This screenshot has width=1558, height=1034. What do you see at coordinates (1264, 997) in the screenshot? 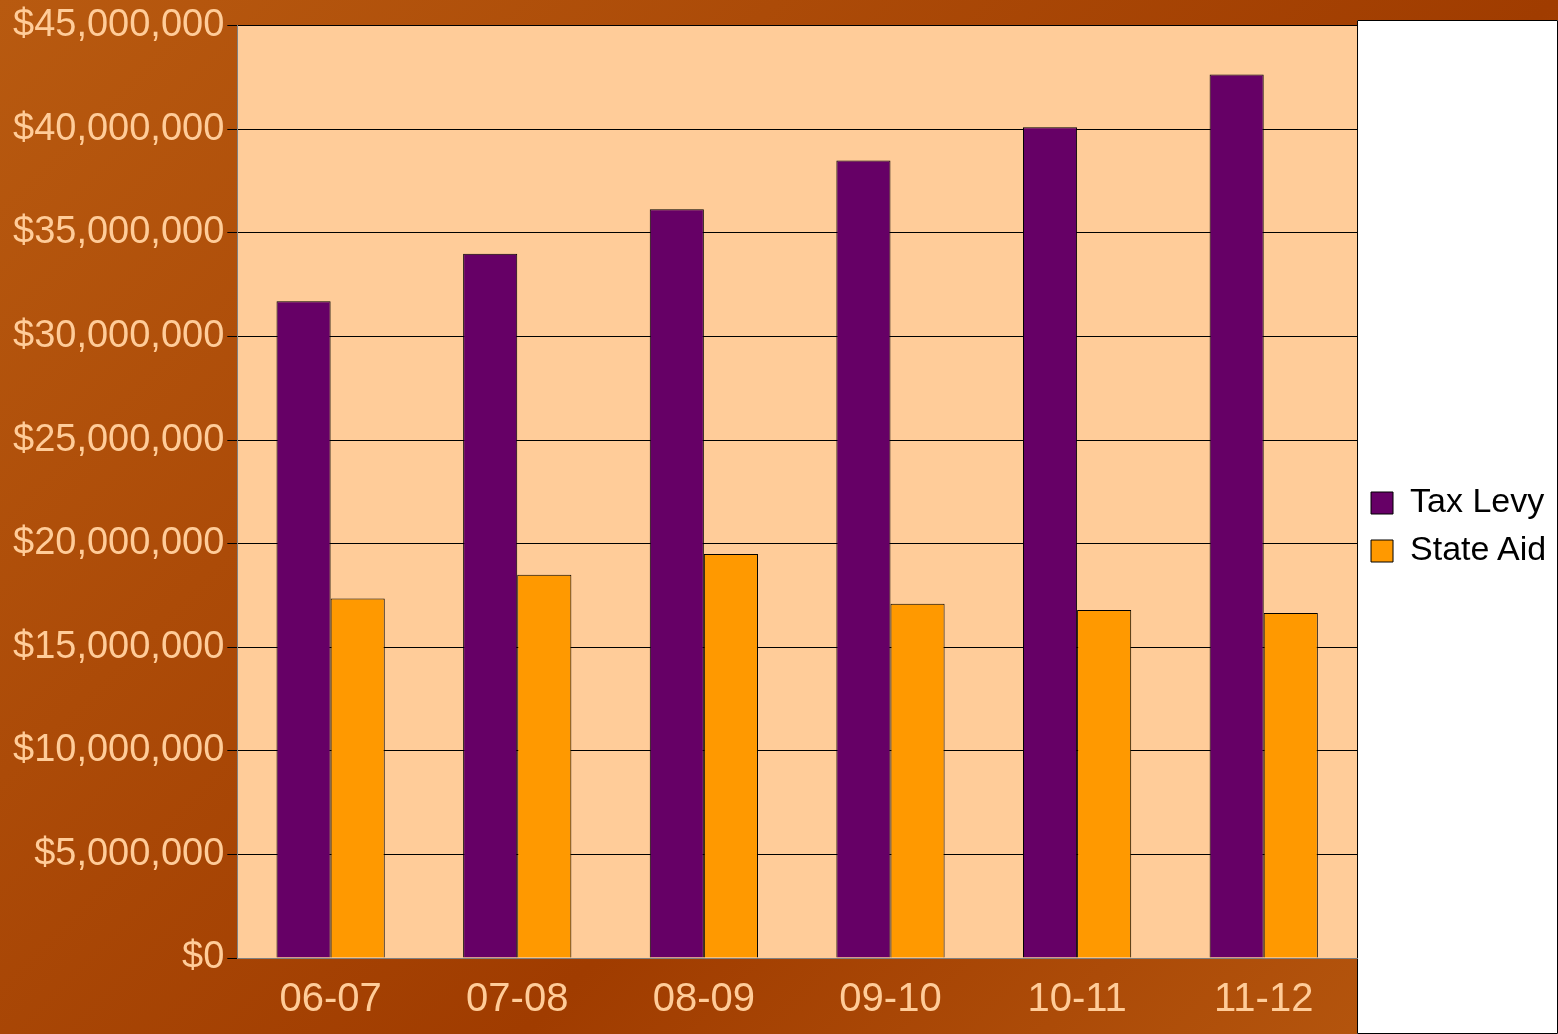
I see `x-tick-label: 11-12` at bounding box center [1264, 997].